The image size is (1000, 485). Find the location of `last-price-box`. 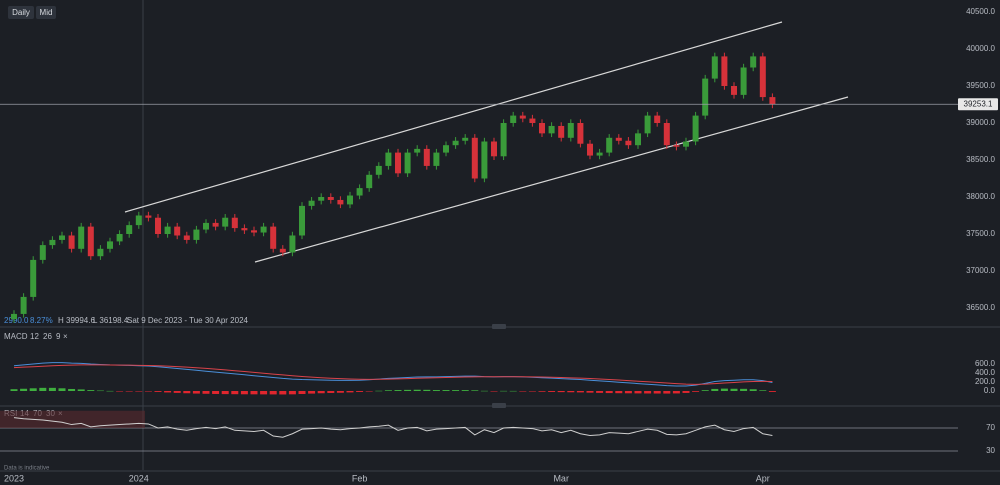

last-price-box is located at coordinates (978, 104).